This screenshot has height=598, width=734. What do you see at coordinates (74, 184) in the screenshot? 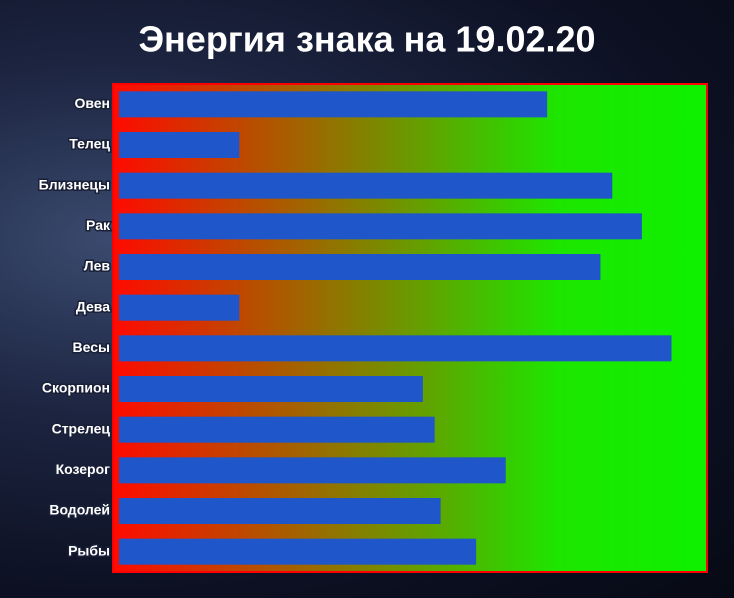
I see `y-tick-label: Близнецы` at bounding box center [74, 184].